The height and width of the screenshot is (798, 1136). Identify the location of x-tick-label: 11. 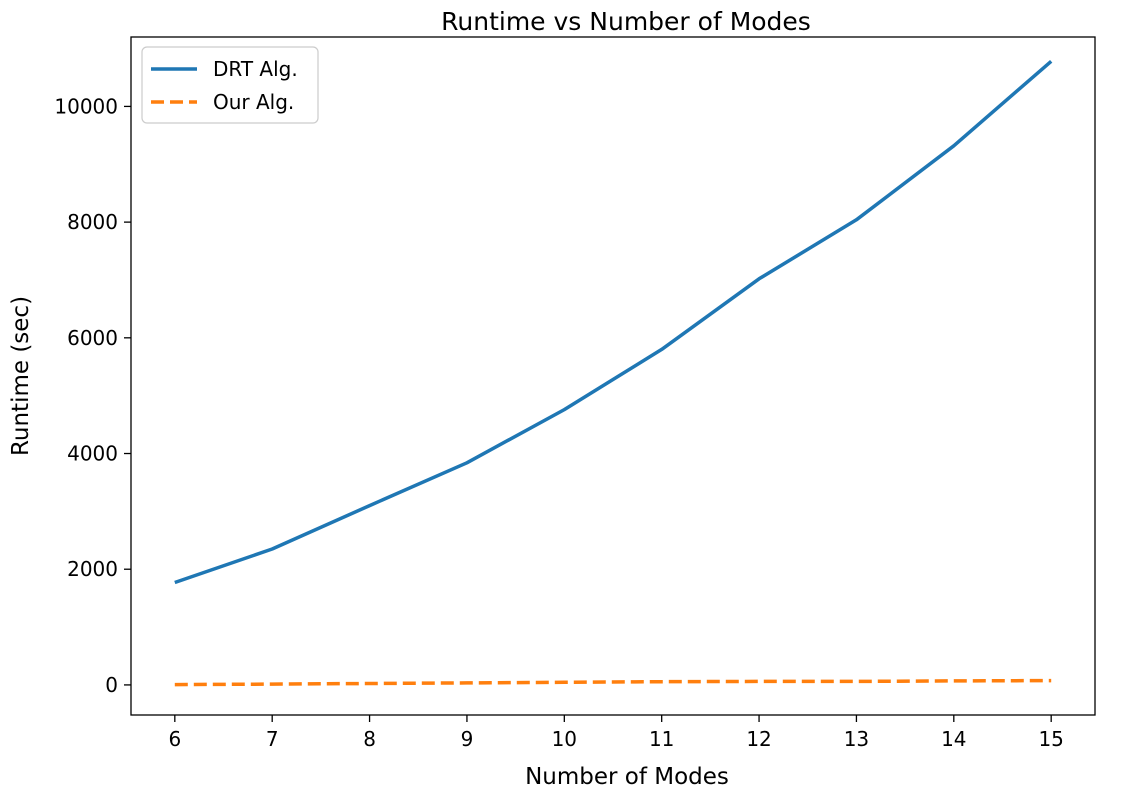
(661, 739).